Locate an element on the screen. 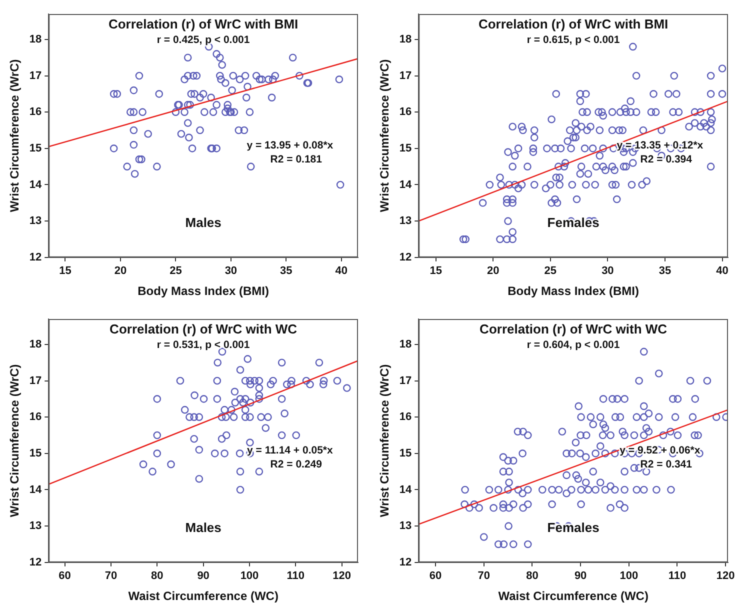 The height and width of the screenshot is (611, 741). annotation: R2 = 0.181 is located at coordinates (296, 159).